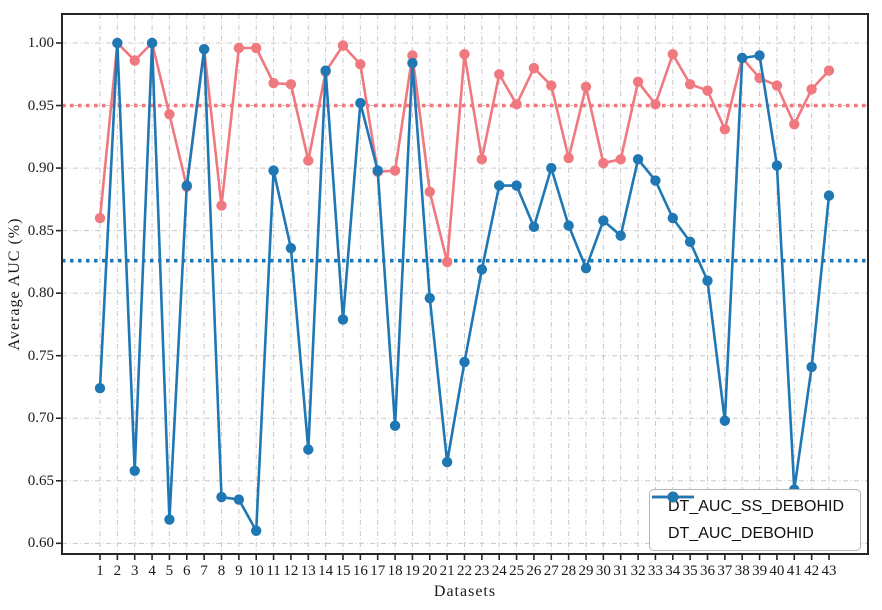  Describe the element at coordinates (308, 571) in the screenshot. I see `x-tick-label: 13` at that location.